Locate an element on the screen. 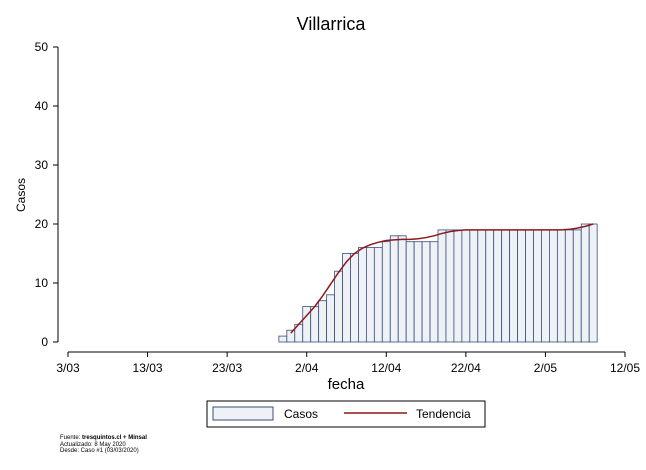 The image size is (646, 470). x-tick-label: 23/03 is located at coordinates (227, 368).